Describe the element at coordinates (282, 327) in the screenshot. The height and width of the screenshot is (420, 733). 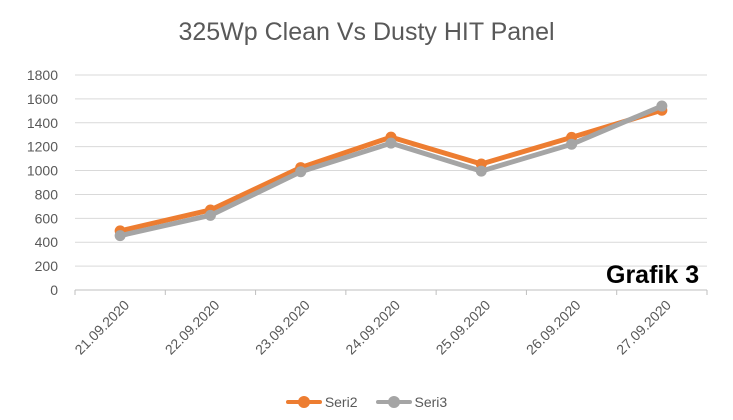
I see `x-tick-label: 23.09.2020` at that location.